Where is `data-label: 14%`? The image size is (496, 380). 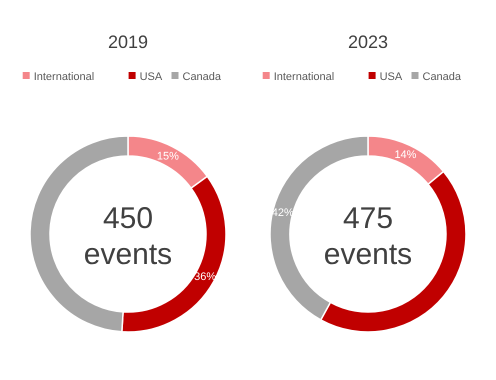 data-label: 14% is located at coordinates (405, 155).